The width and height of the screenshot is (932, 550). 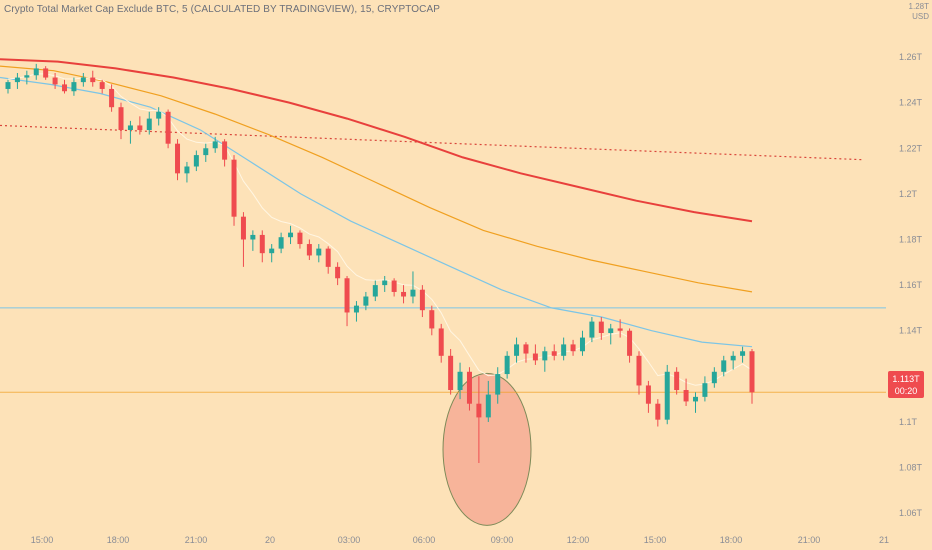 I want to click on price-axis-tick: 1.24T, so click(x=911, y=103).